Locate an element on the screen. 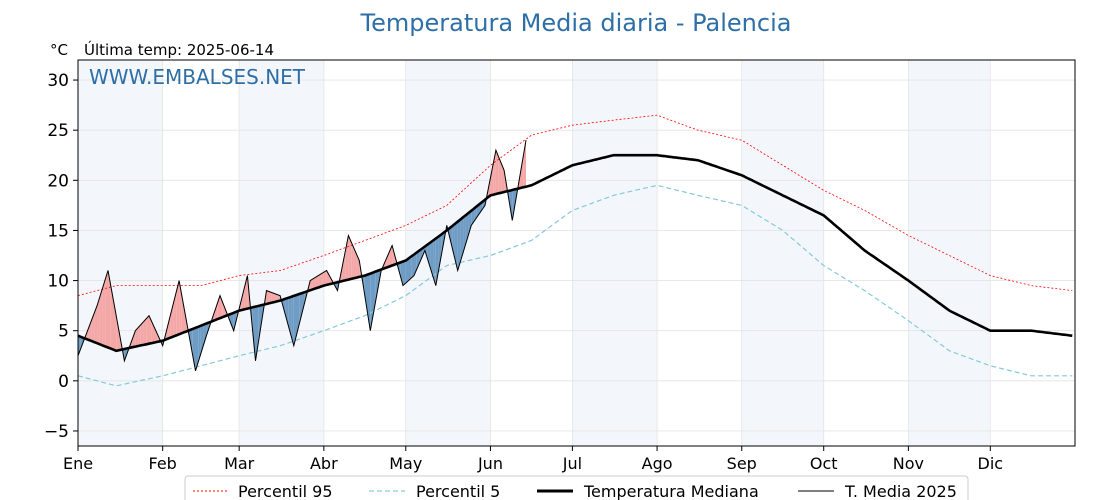 The height and width of the screenshot is (500, 1120). y-tick-label: 15 is located at coordinates (58, 231).